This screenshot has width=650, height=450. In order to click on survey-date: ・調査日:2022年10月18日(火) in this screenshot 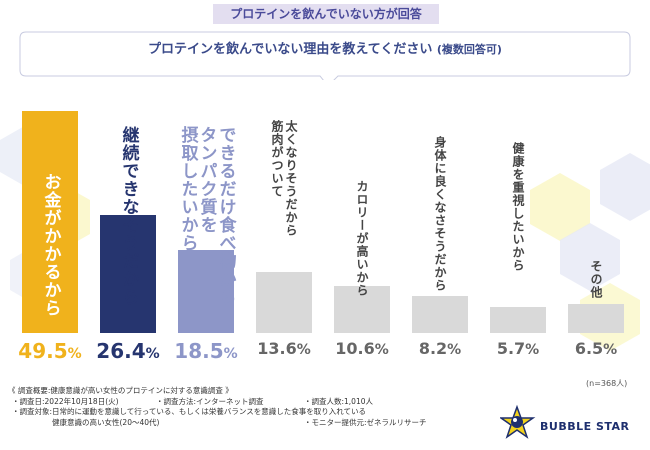, I will do `click(65, 401)`.